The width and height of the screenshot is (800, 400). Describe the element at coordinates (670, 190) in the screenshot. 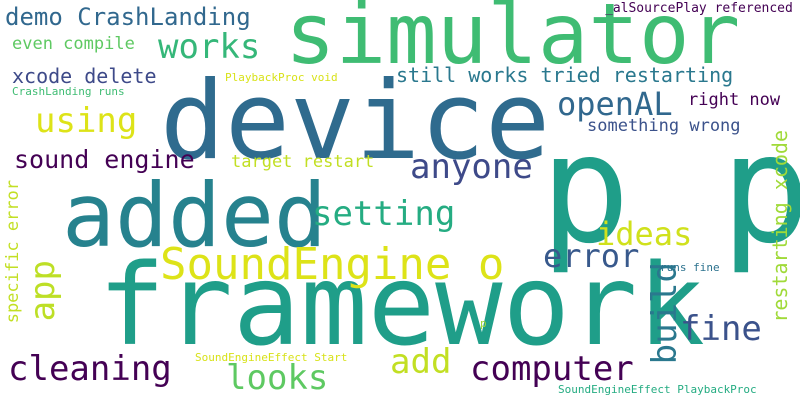

I see `word-p-big: p p` at that location.